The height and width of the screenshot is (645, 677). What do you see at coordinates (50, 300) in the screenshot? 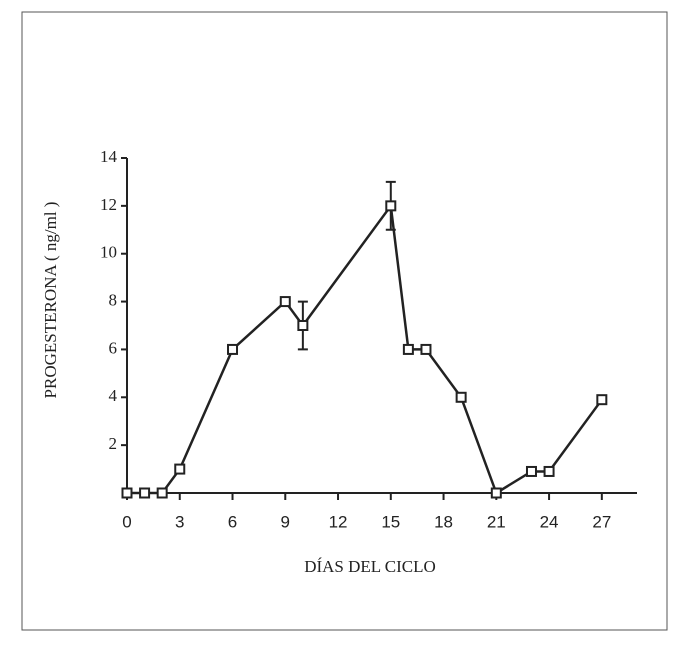
I see `y-axis-label: PROGESTERONA ( ng/ml )` at bounding box center [50, 300].